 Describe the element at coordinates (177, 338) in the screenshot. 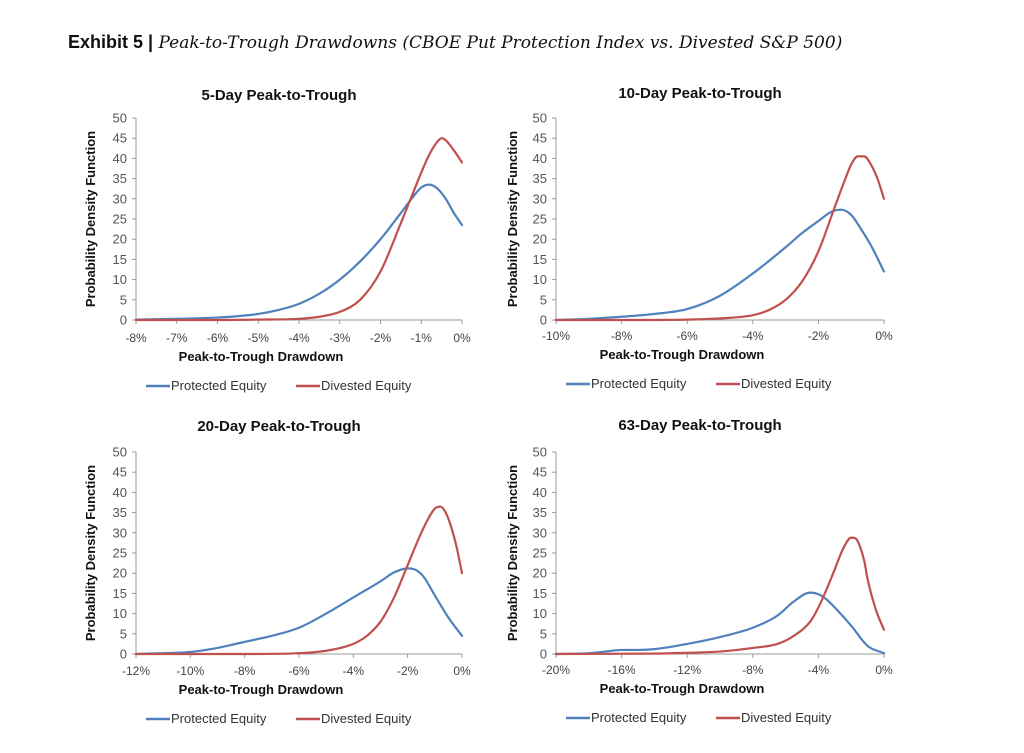

I see `x-tick-label: -7%` at that location.